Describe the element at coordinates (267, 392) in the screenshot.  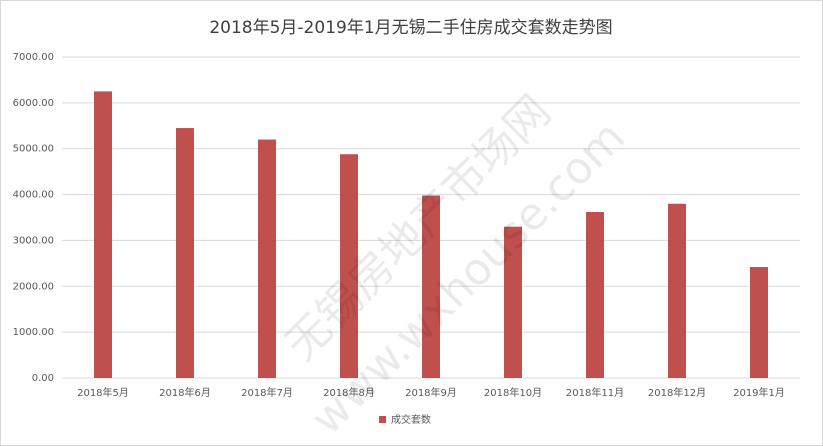
I see `x-tick-label: 2018年7月` at that location.